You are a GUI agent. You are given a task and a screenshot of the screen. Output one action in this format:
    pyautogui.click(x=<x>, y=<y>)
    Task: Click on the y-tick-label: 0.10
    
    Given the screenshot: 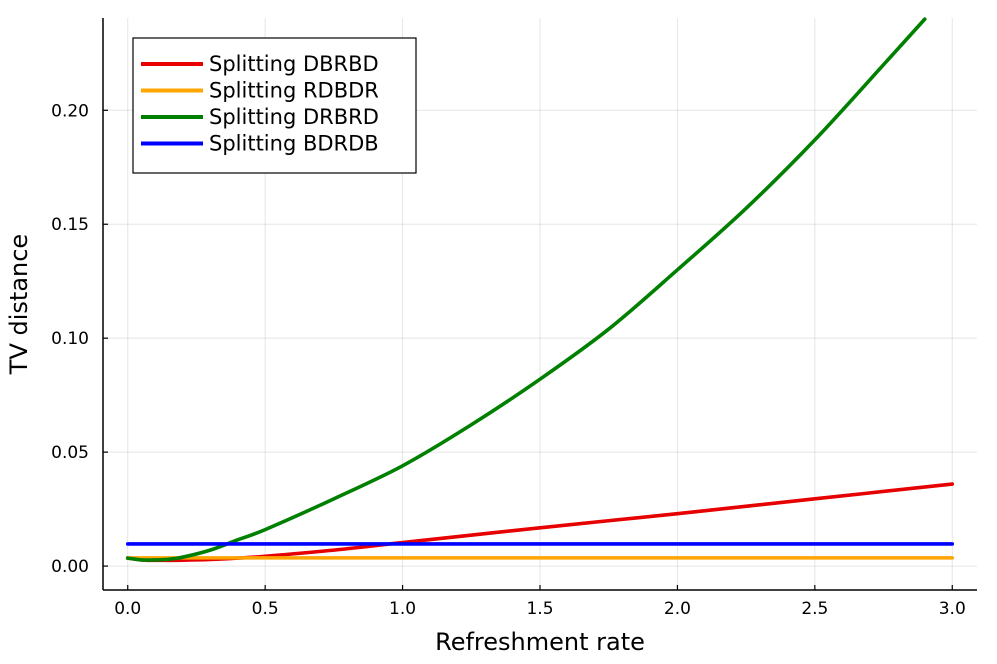 What is the action you would take?
    pyautogui.click(x=70, y=339)
    